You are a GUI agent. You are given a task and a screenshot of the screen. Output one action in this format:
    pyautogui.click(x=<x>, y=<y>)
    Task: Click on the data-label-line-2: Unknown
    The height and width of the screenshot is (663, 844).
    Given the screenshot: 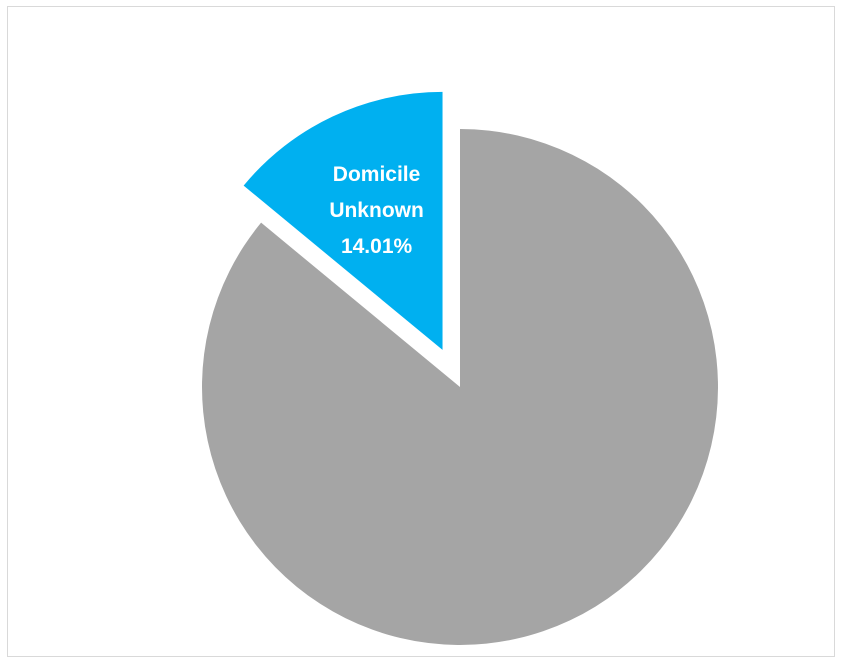 What is the action you would take?
    pyautogui.click(x=376, y=210)
    